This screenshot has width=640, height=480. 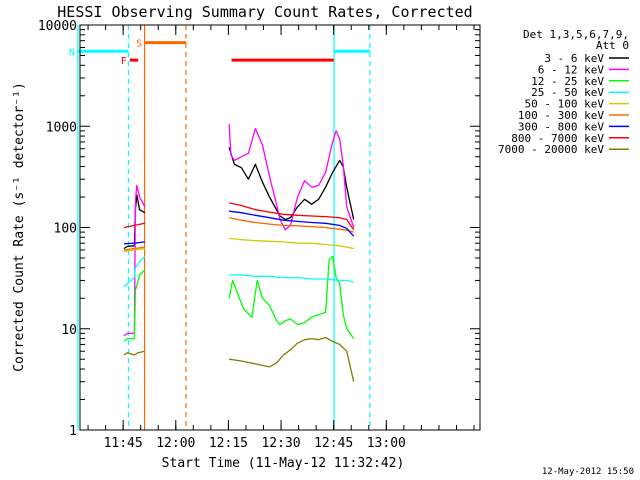 I want to click on legend-label-2: 12 - 25 keV, so click(x=567, y=81).